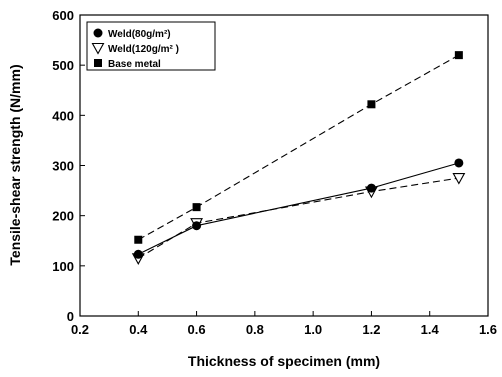 The width and height of the screenshot is (502, 377). Describe the element at coordinates (284, 361) in the screenshot. I see `x-axis-title: Thickness of specimen (mm)` at that location.